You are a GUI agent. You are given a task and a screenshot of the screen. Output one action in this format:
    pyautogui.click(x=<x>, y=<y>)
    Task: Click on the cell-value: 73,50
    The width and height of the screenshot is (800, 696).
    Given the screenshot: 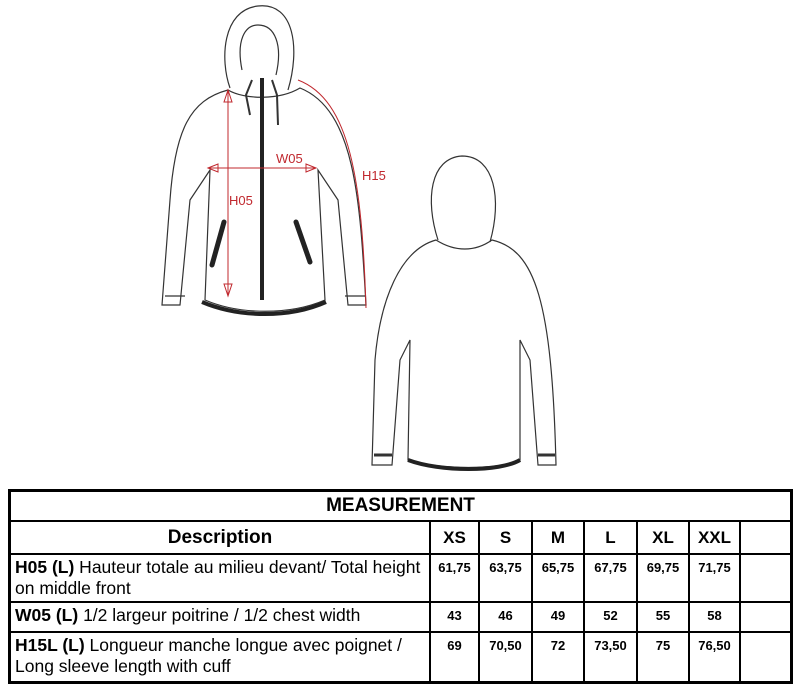 What is the action you would take?
    pyautogui.click(x=610, y=657)
    